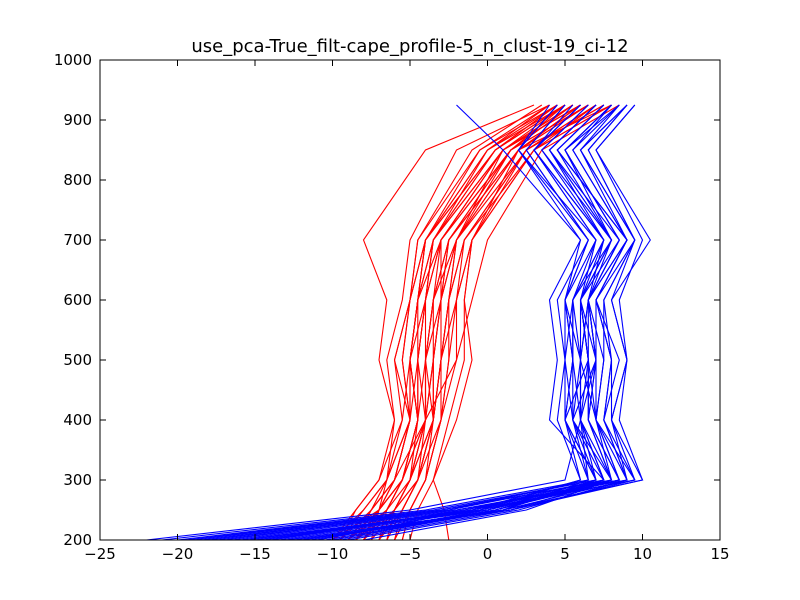 The image size is (800, 600). What do you see at coordinates (77, 120) in the screenshot?
I see `y-tick-label: 900` at bounding box center [77, 120].